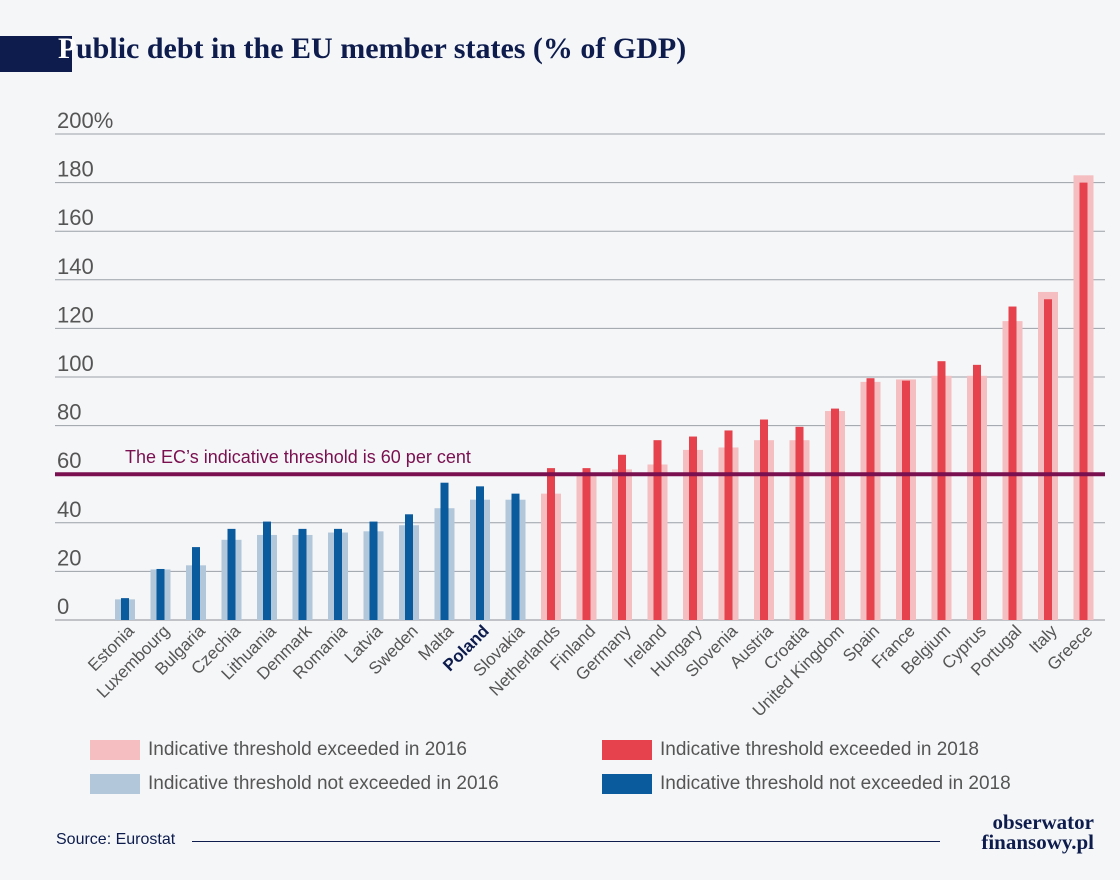  Describe the element at coordinates (69, 509) in the screenshot. I see `y-tick-label: 40` at that location.